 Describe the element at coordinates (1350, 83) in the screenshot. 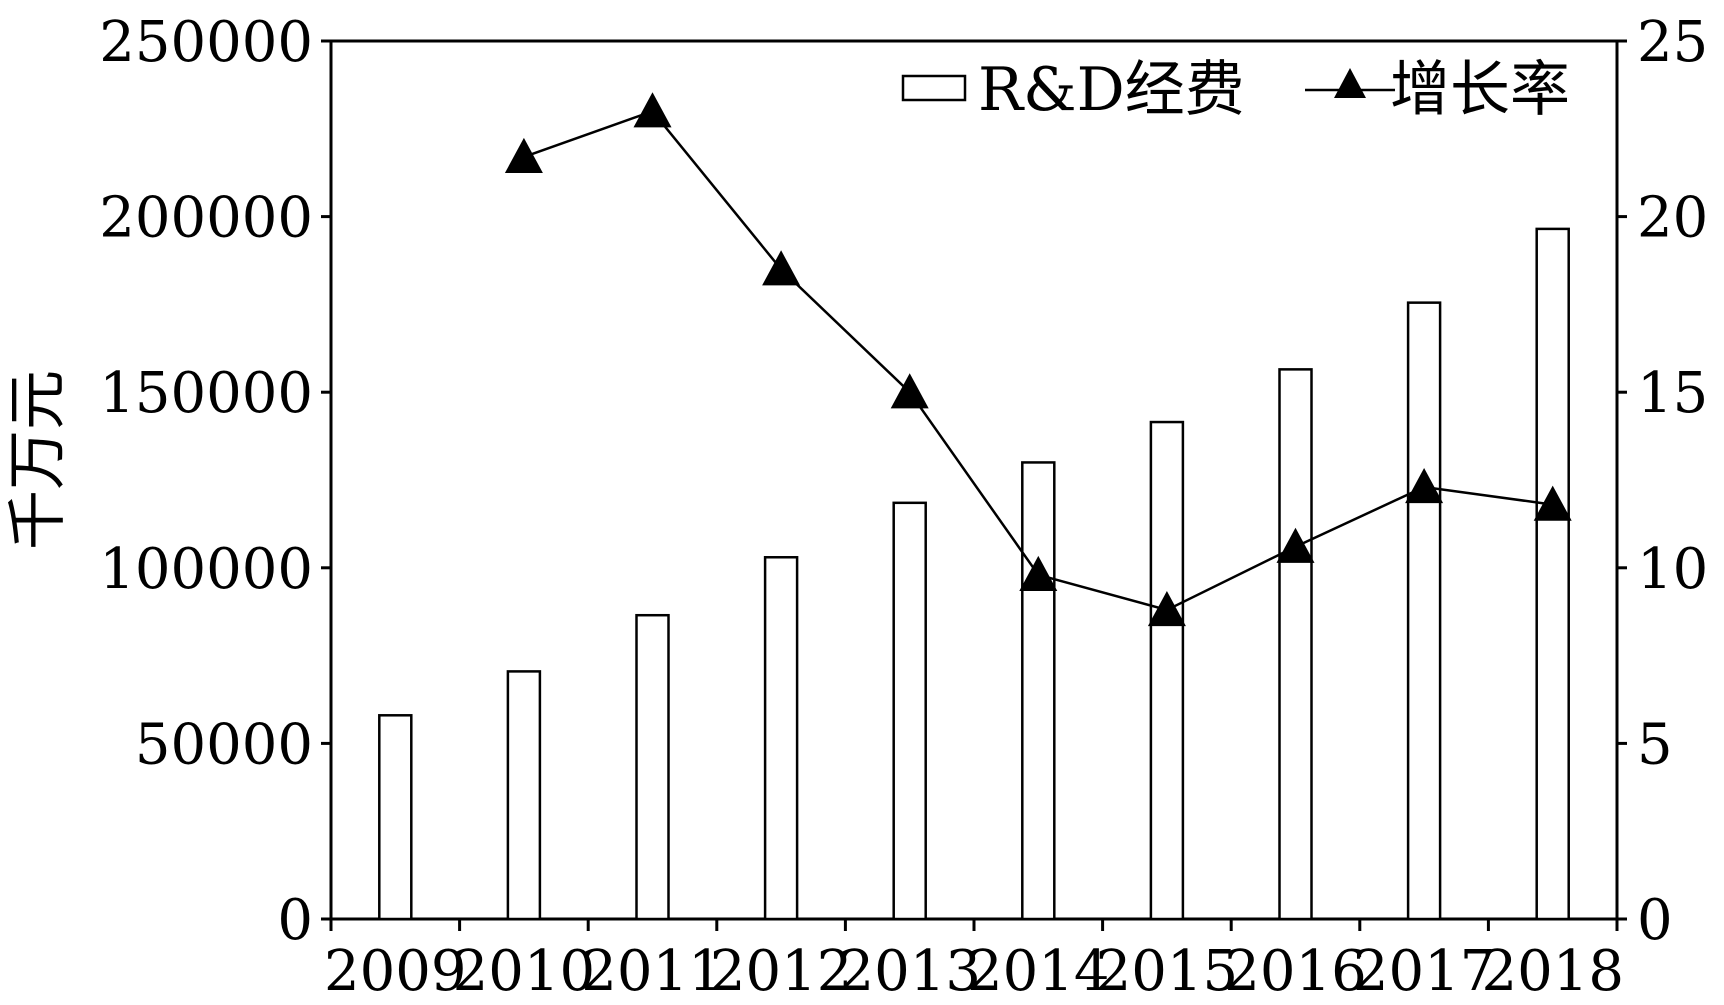

I see `legend-triangle-icon` at that location.